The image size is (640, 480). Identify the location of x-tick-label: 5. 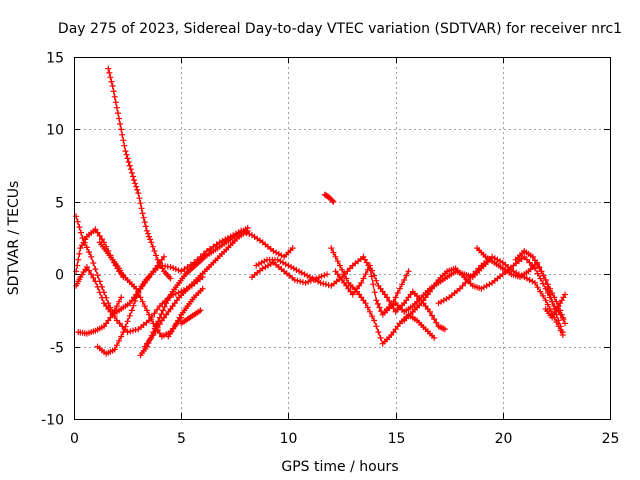
(181, 439).